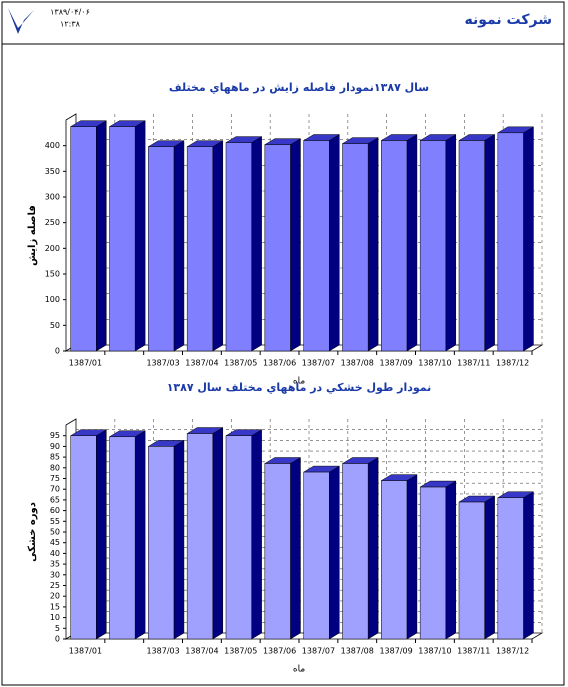  What do you see at coordinates (55, 606) in the screenshot?
I see `y-tick-label: 15` at bounding box center [55, 606].